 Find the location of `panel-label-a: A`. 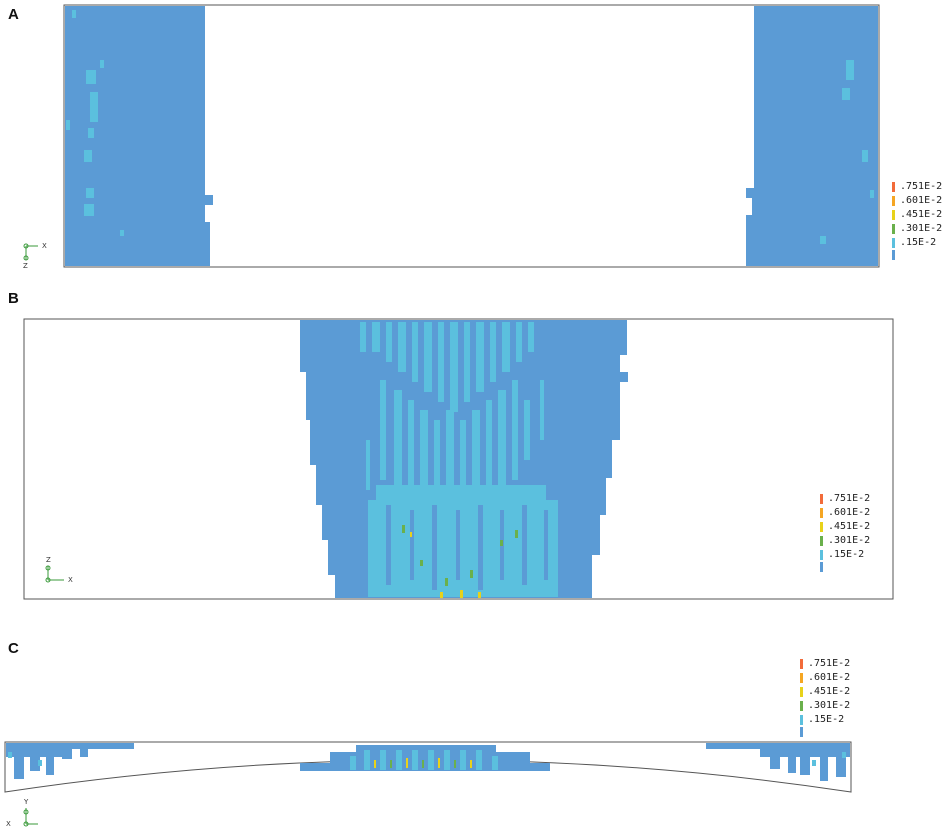

panel-label-a: A is located at coordinates (13, 14).